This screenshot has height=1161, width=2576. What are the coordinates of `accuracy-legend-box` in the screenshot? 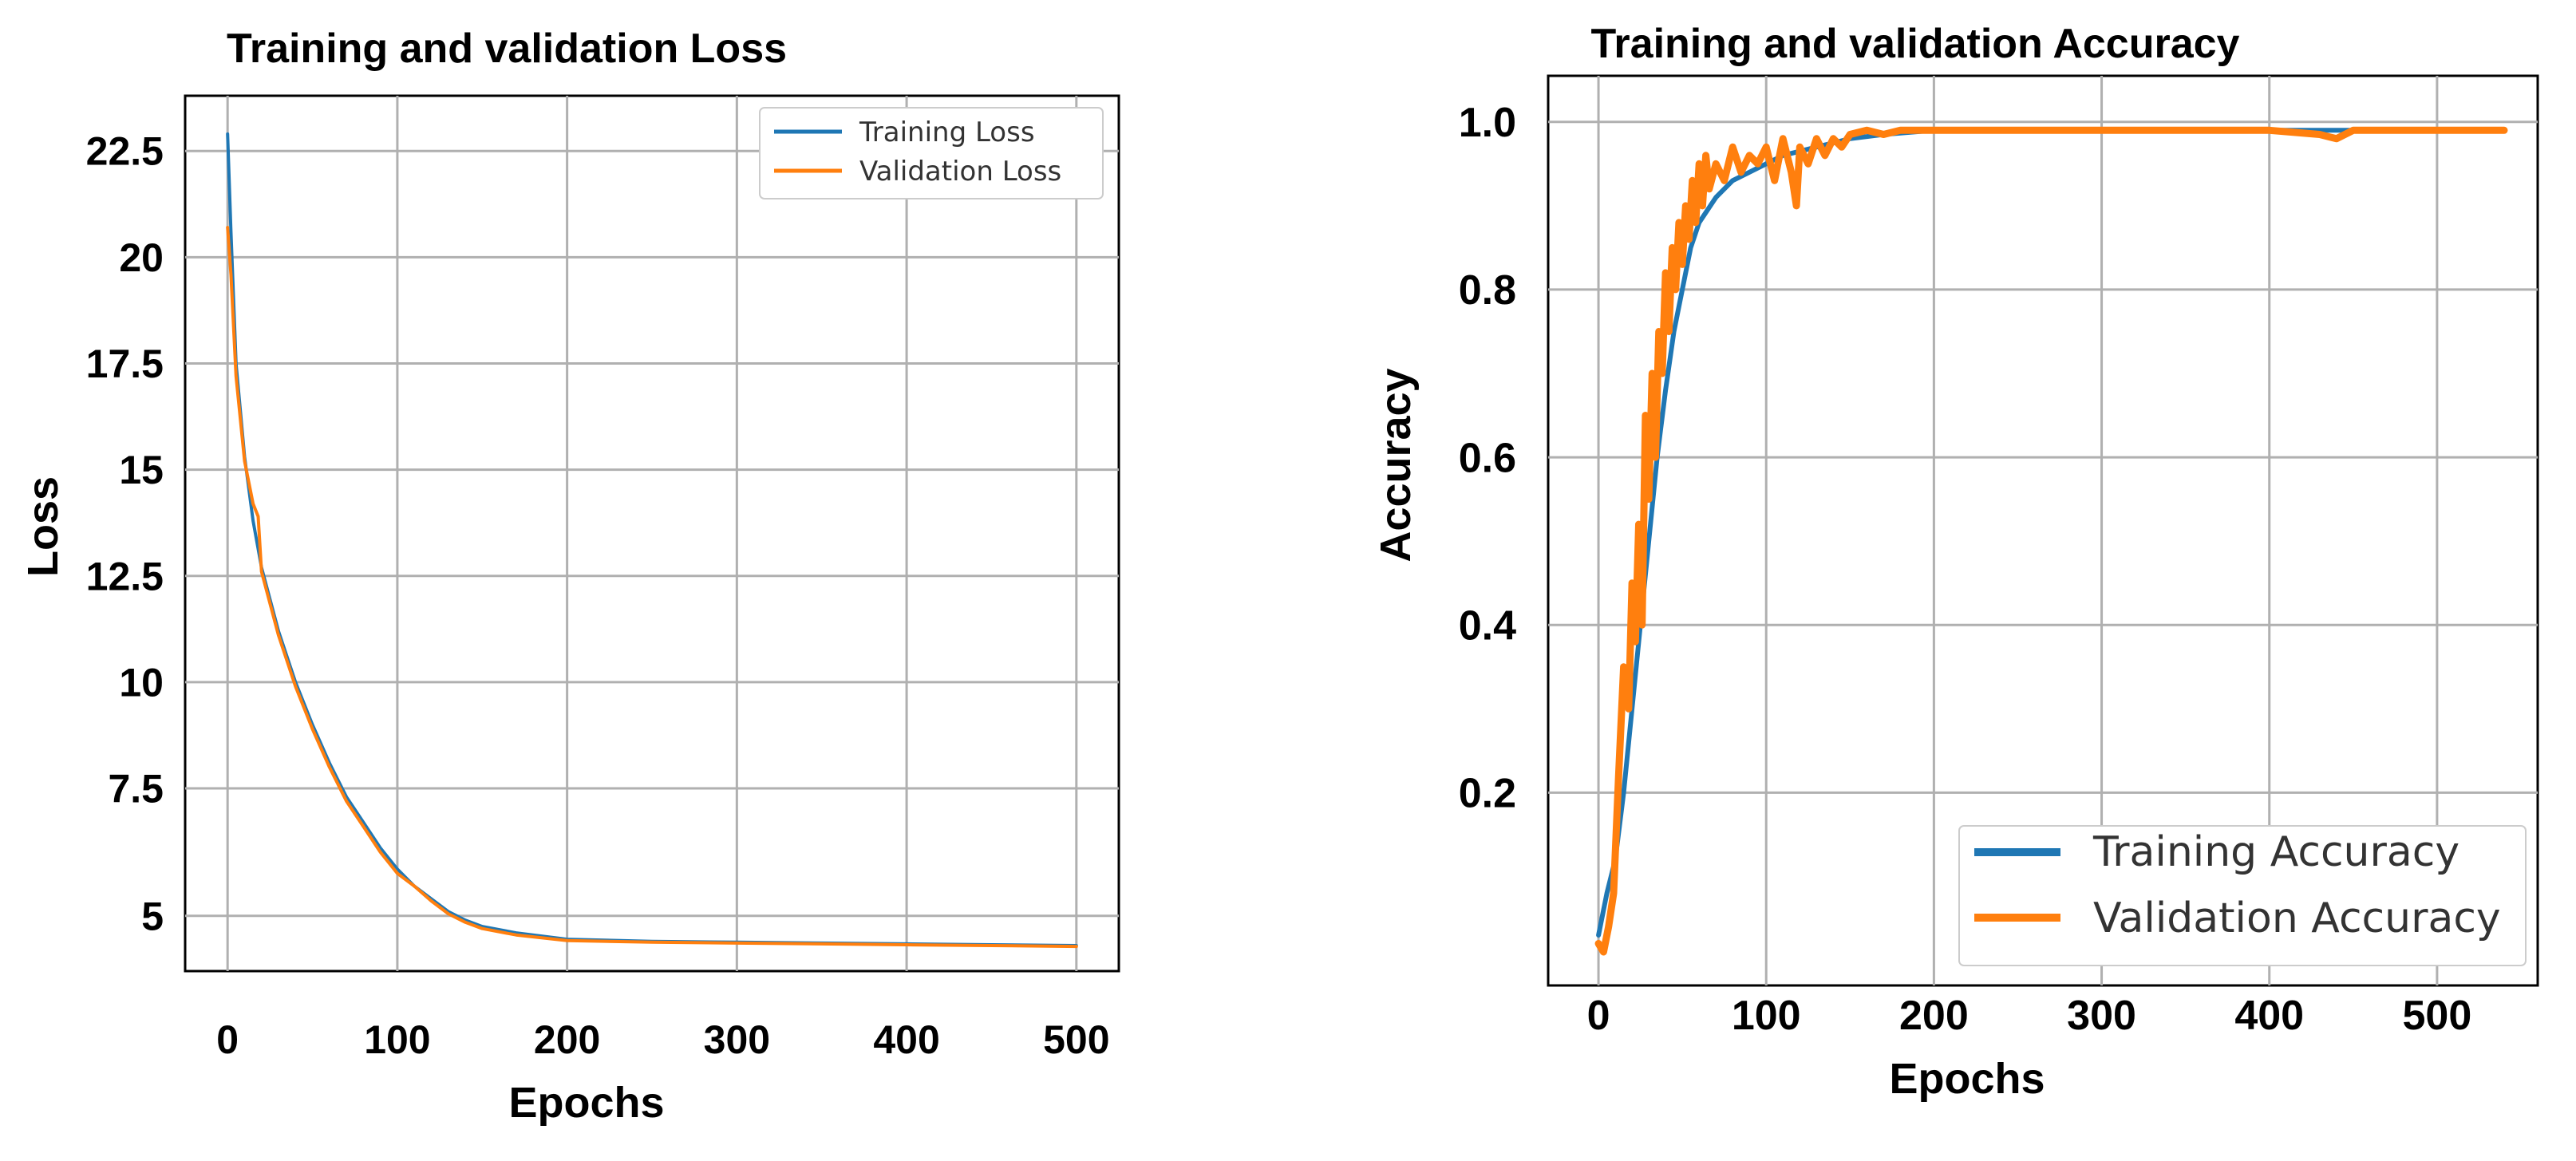 It's located at (2242, 895).